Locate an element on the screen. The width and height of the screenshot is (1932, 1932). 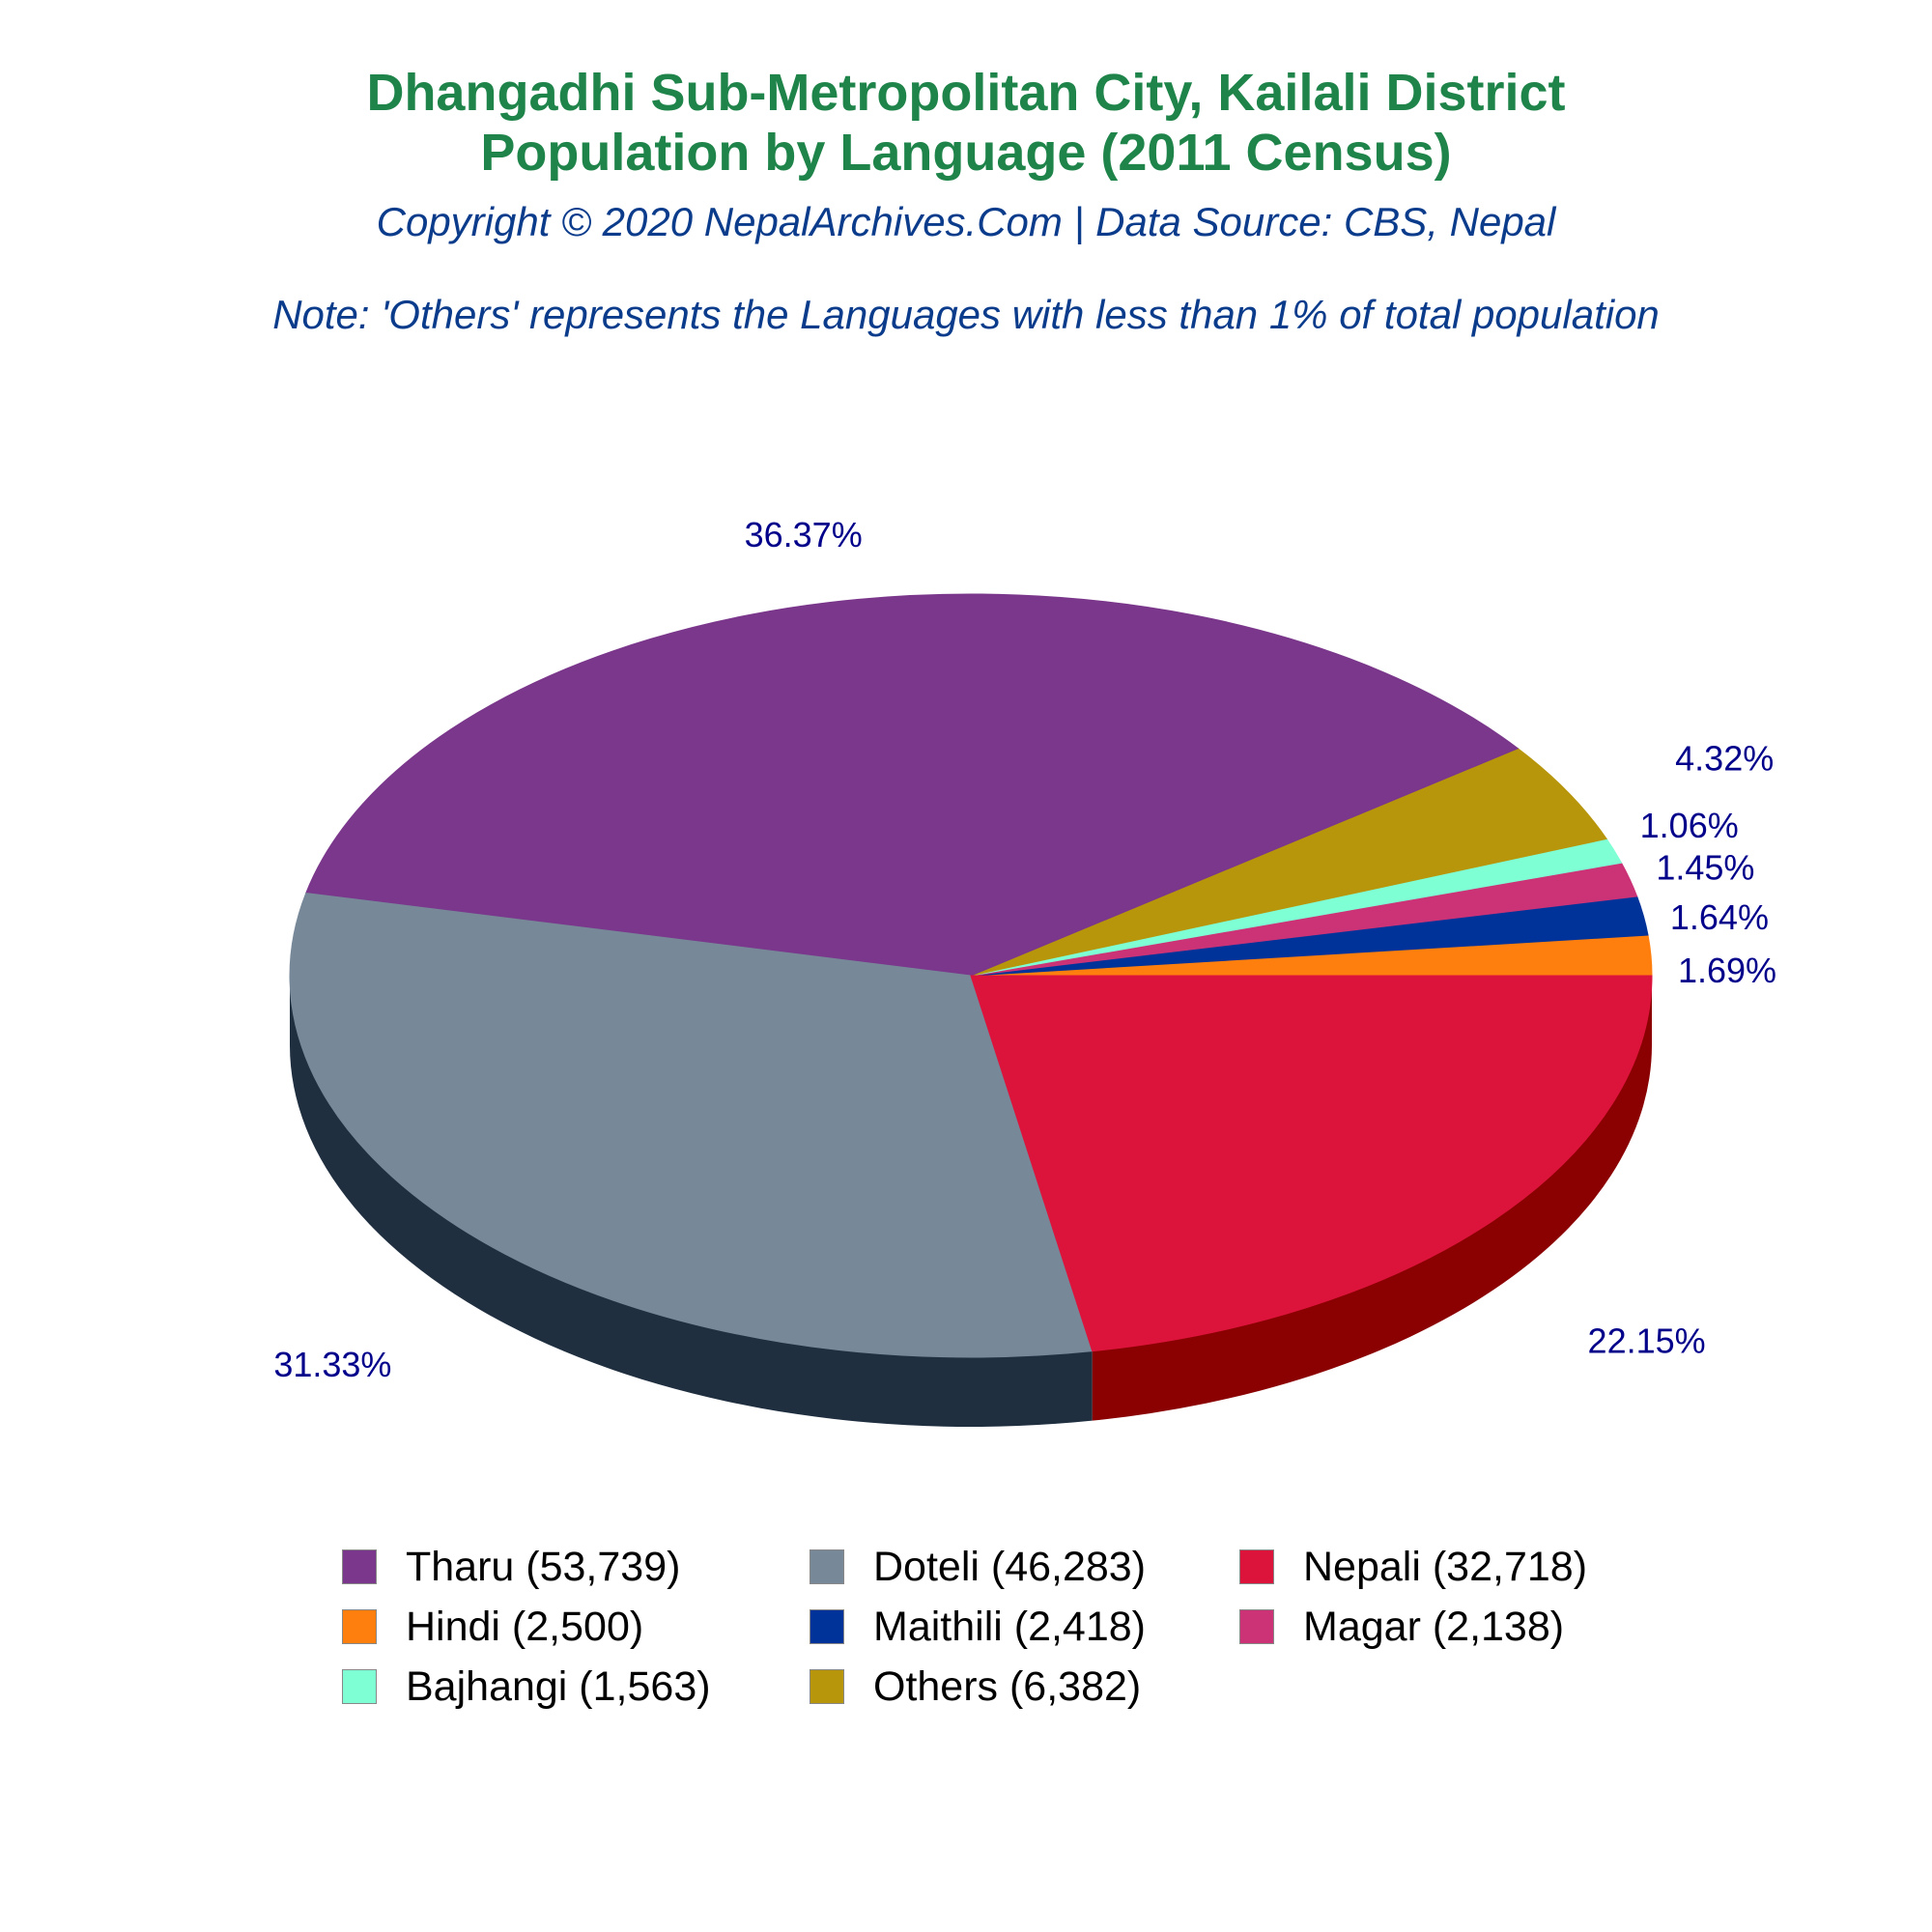
legend-item: Tharu (53,739) is located at coordinates (511, 1567).